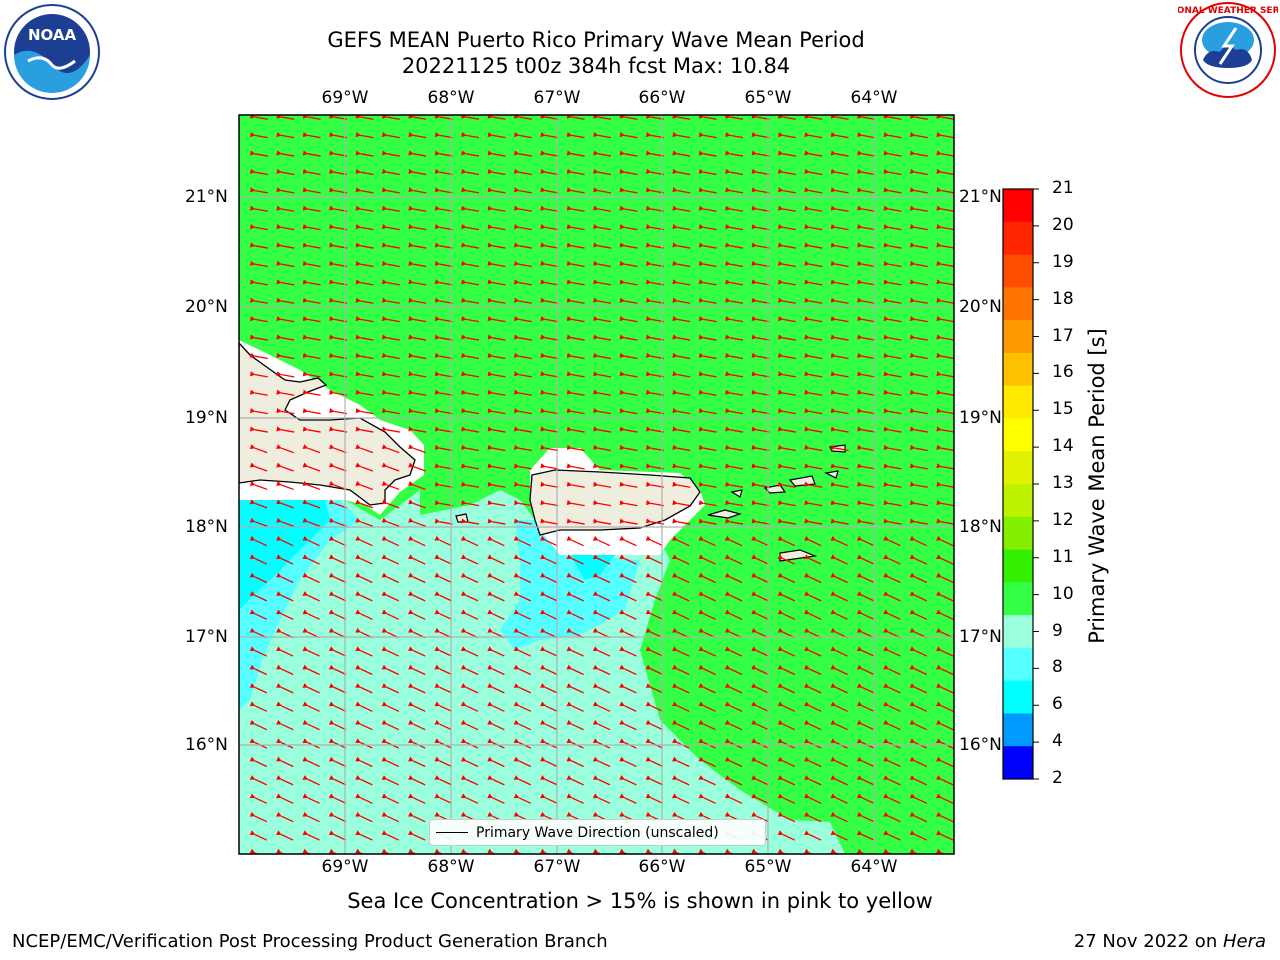 The height and width of the screenshot is (960, 1280). Describe the element at coordinates (874, 867) in the screenshot. I see `lon-label-bottom-64: 64°W` at that location.